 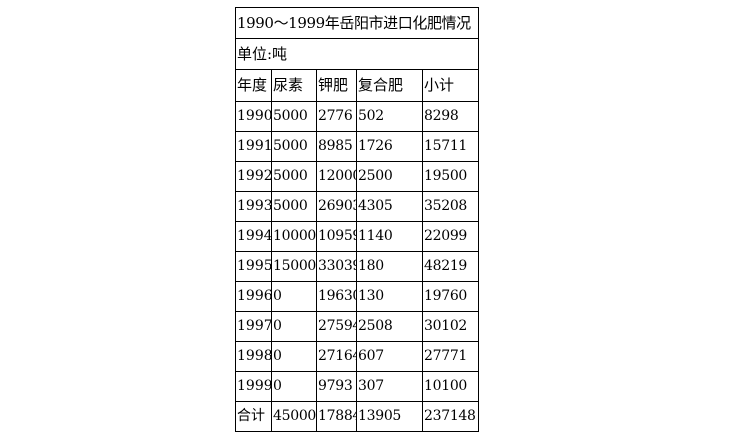 What do you see at coordinates (253, 416) in the screenshot?
I see `total-label: 合计` at bounding box center [253, 416].